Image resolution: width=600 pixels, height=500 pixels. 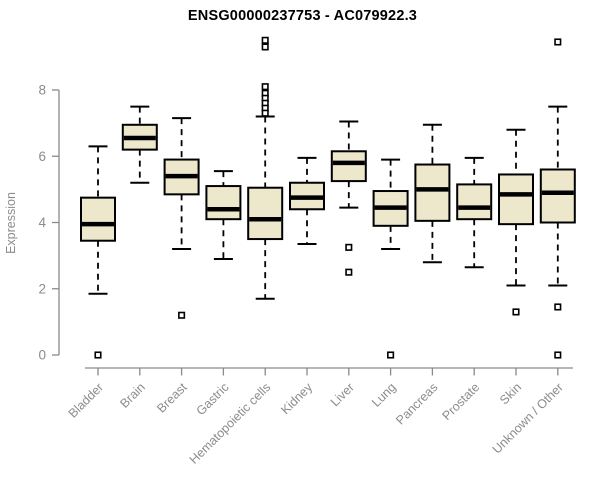 I want to click on category-label: Liver, so click(x=342, y=394).